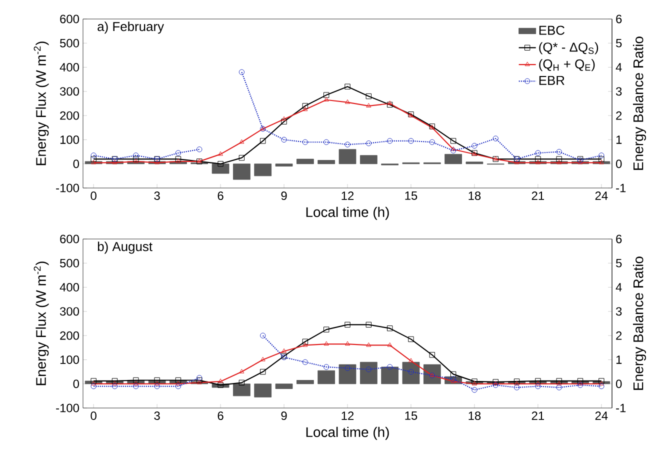 The height and width of the screenshot is (456, 655). I want to click on chart-title: a) February, so click(131, 28).